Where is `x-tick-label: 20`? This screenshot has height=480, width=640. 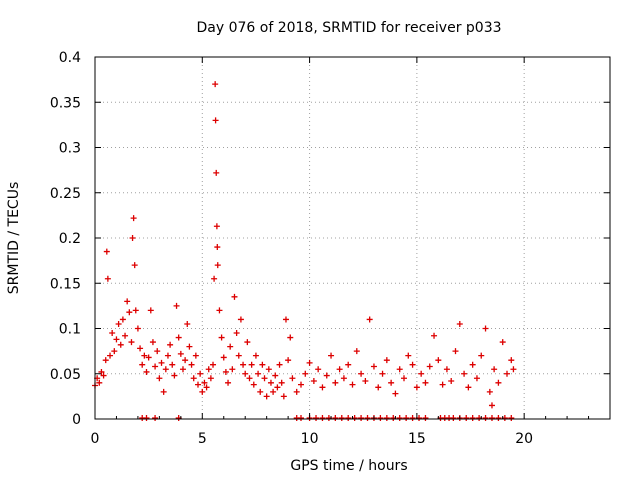
x-tick-label: 20 is located at coordinates (524, 439).